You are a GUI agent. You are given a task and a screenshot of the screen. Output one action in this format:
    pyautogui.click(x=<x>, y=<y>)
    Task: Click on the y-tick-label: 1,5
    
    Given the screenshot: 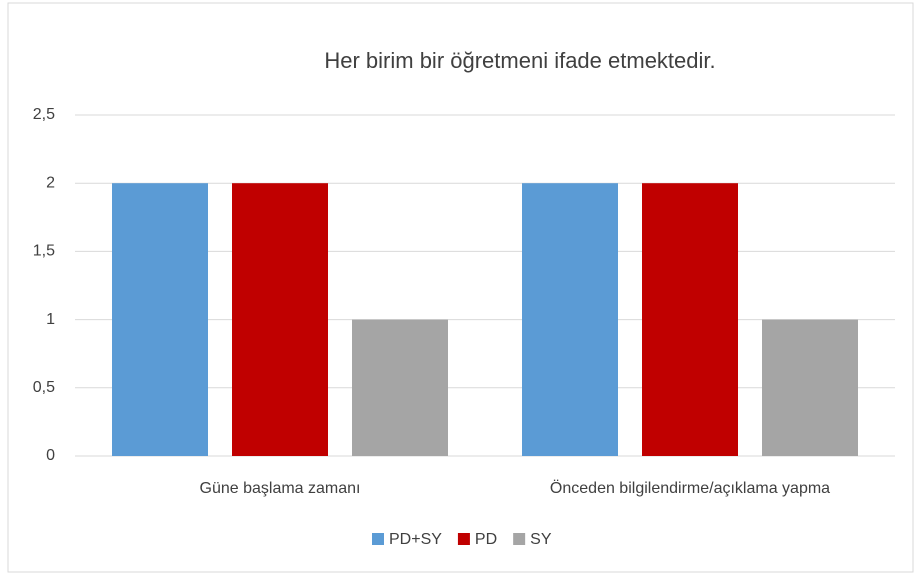 What is the action you would take?
    pyautogui.click(x=44, y=251)
    